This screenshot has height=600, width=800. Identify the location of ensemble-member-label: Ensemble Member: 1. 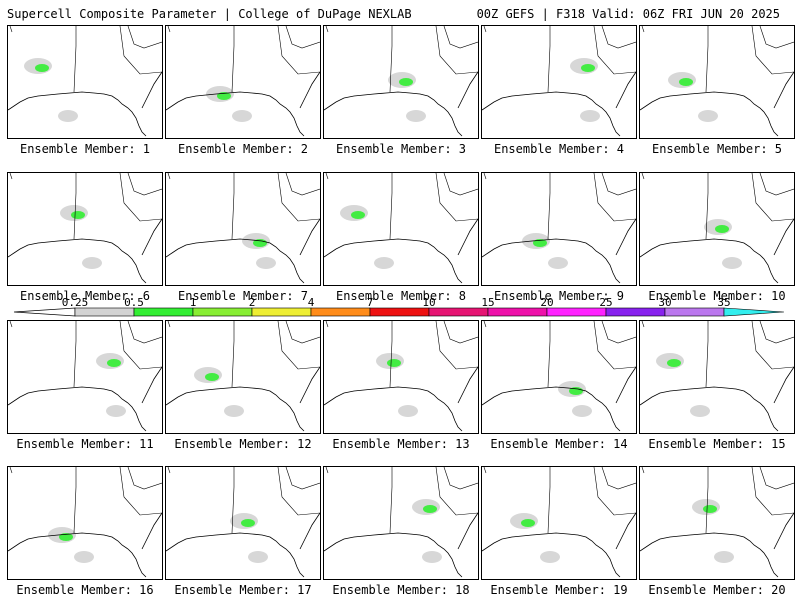
(85, 149).